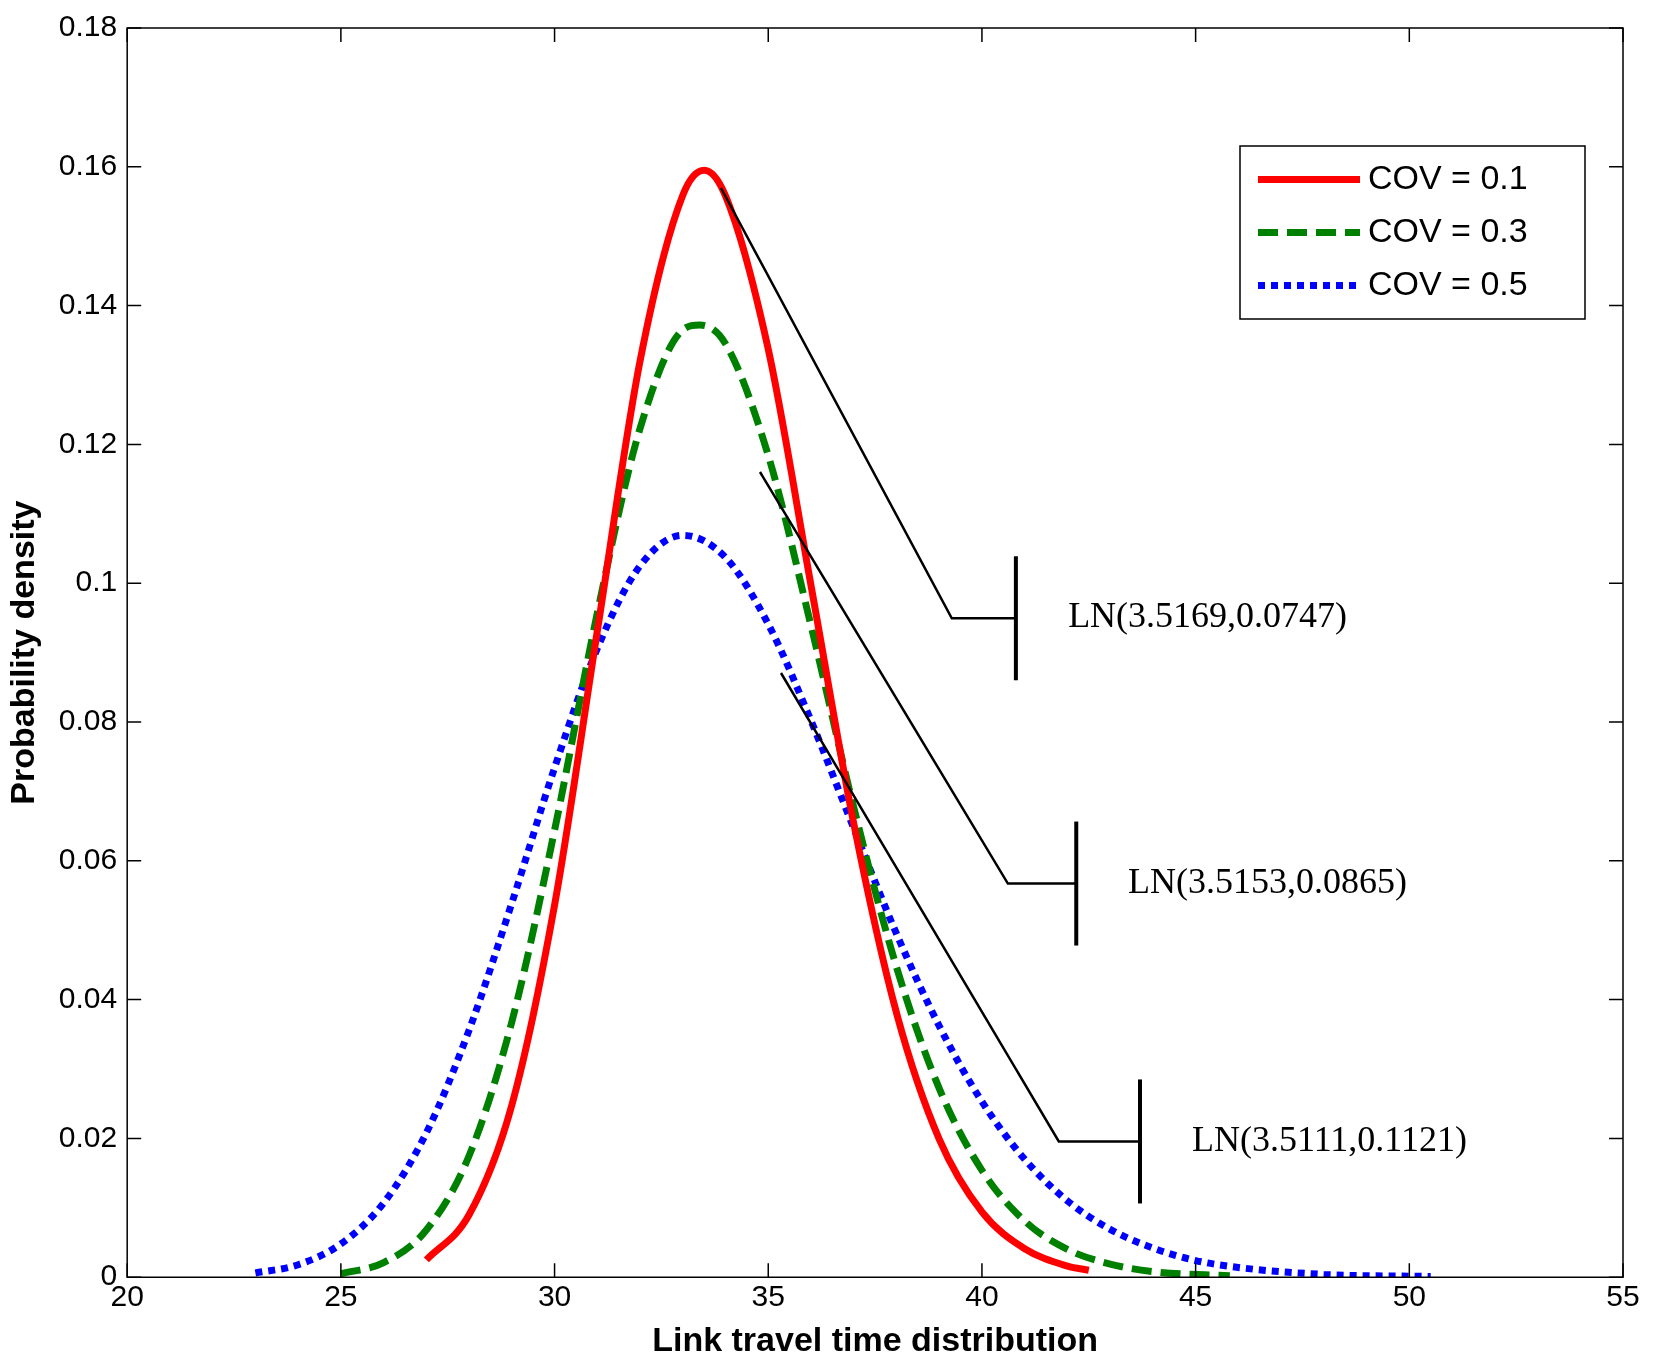 The image size is (1663, 1364). What do you see at coordinates (1409, 1296) in the screenshot?
I see `x-tick-label: 50` at bounding box center [1409, 1296].